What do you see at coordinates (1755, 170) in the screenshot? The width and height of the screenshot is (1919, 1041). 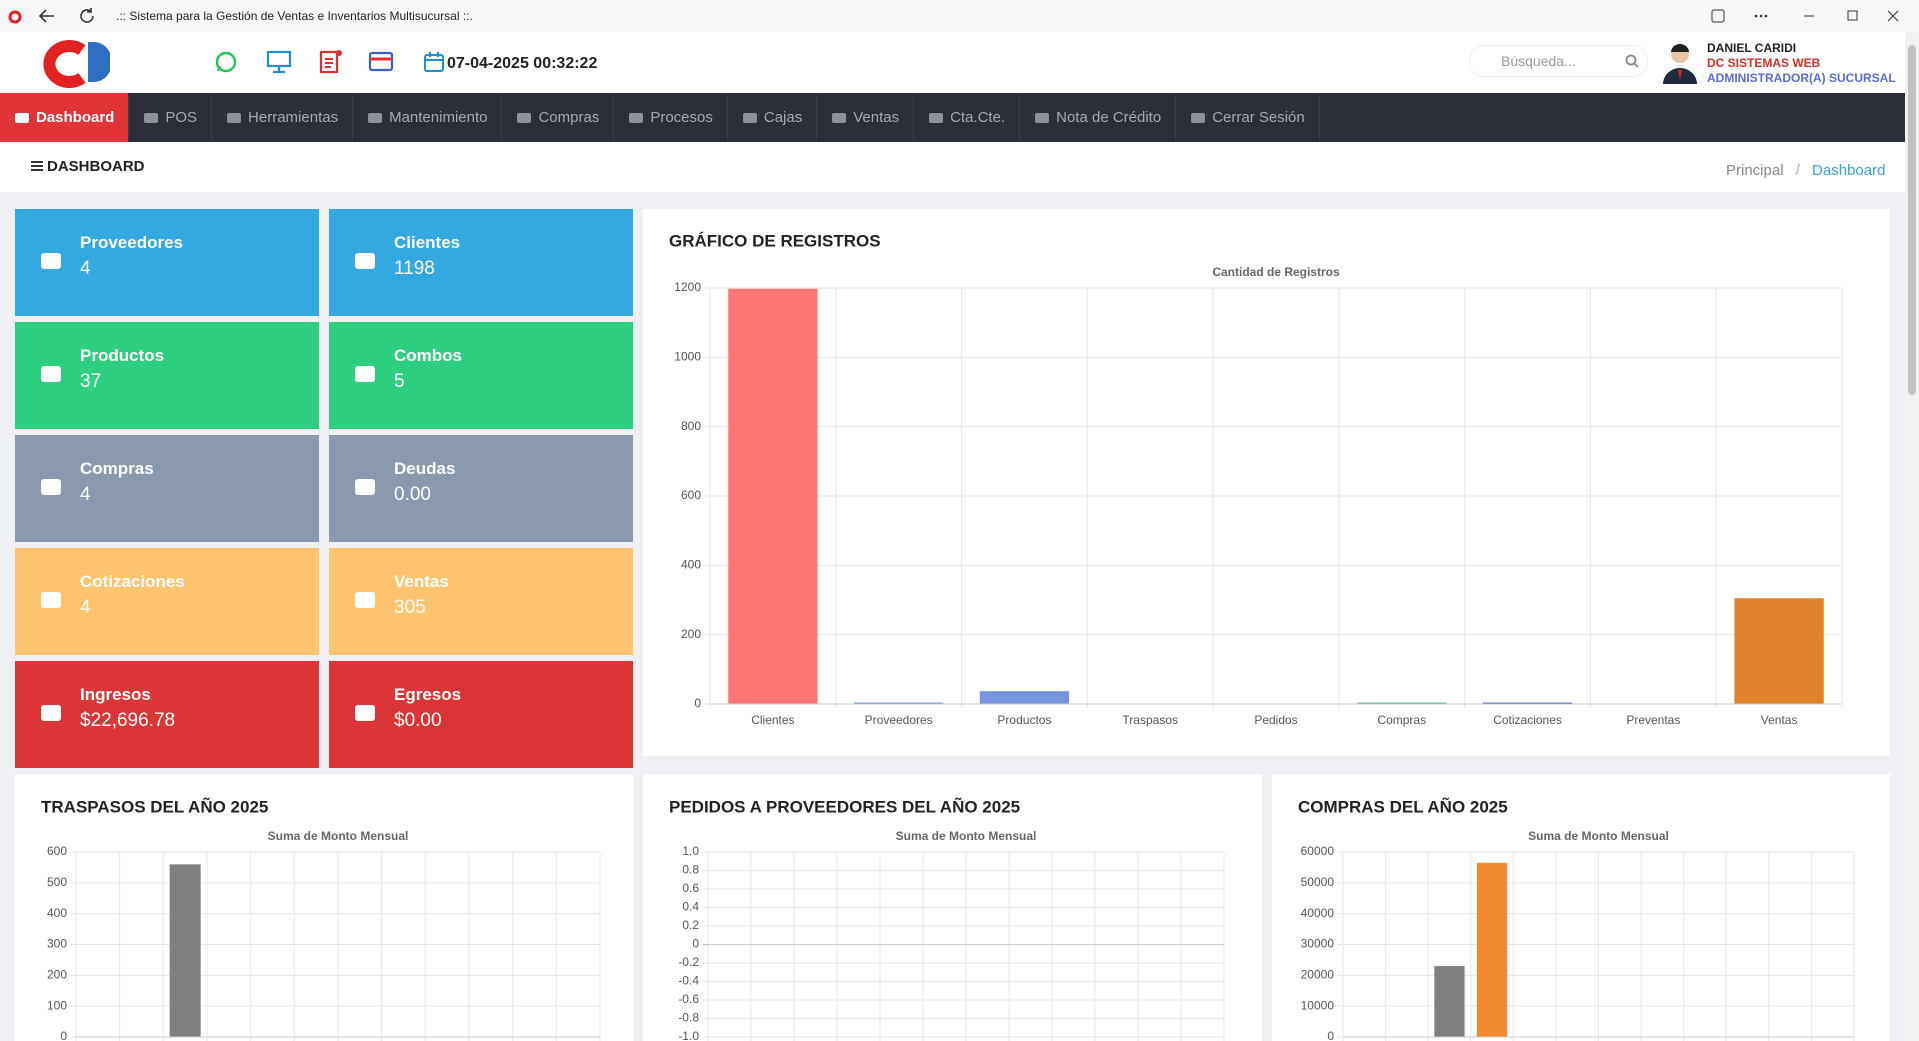 I see `breadcrumb-link: Principal` at bounding box center [1755, 170].